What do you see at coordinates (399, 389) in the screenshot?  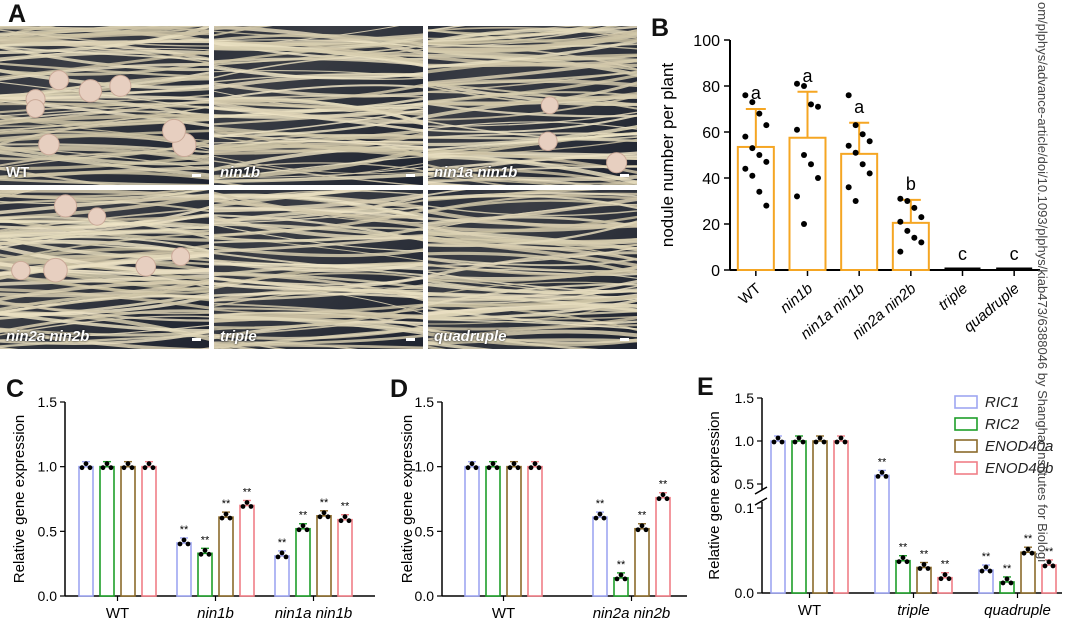 I see `panel-letter-d: D` at bounding box center [399, 389].